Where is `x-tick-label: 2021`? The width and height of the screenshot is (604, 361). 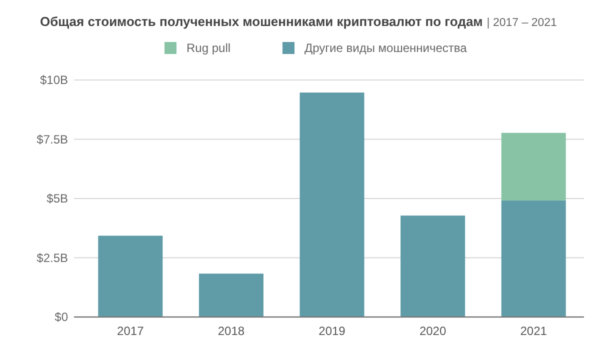
x-tick-label: 2021 is located at coordinates (534, 331).